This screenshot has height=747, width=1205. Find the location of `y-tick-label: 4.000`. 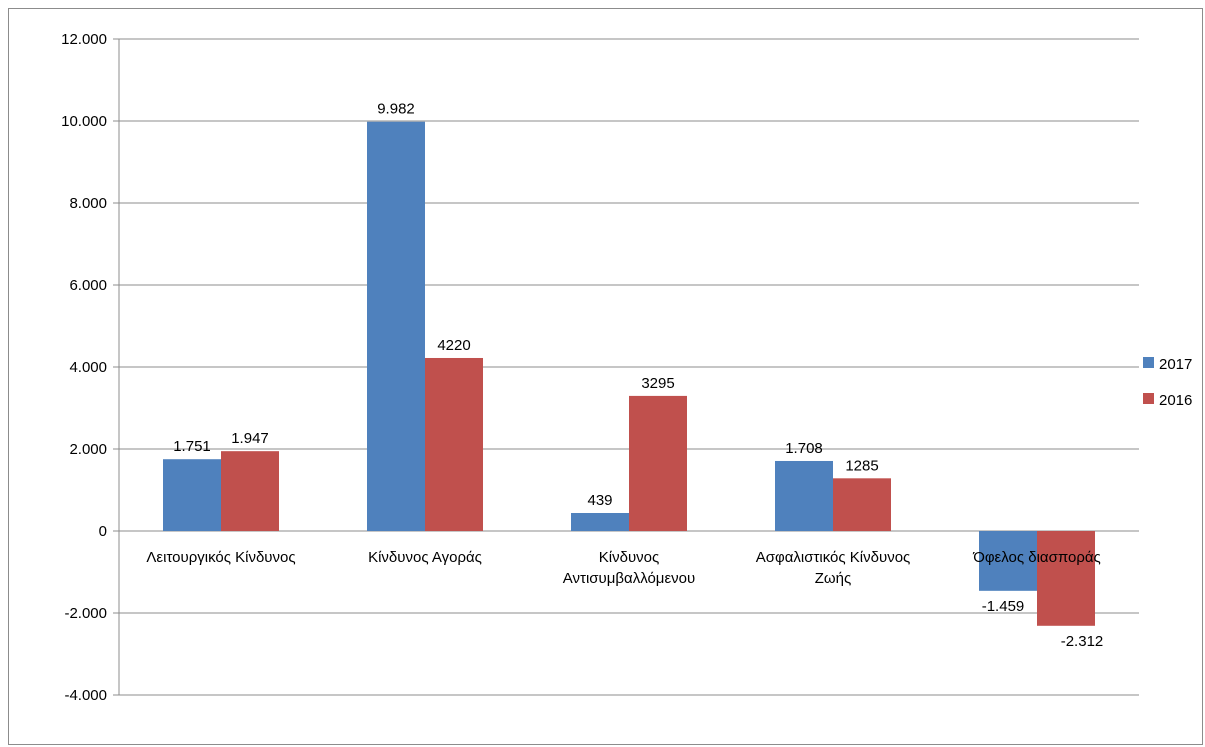

y-tick-label: 4.000 is located at coordinates (88, 367).